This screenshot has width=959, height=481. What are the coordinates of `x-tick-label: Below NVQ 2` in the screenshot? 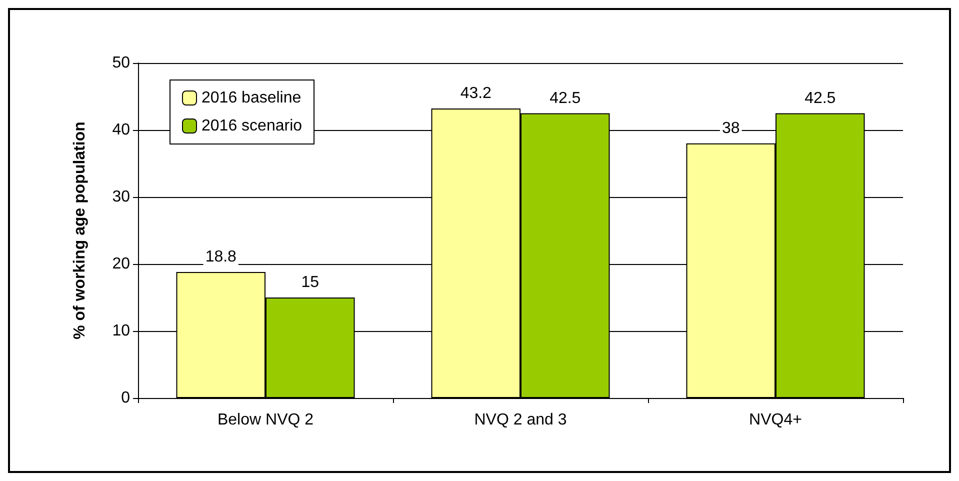 It's located at (265, 420).